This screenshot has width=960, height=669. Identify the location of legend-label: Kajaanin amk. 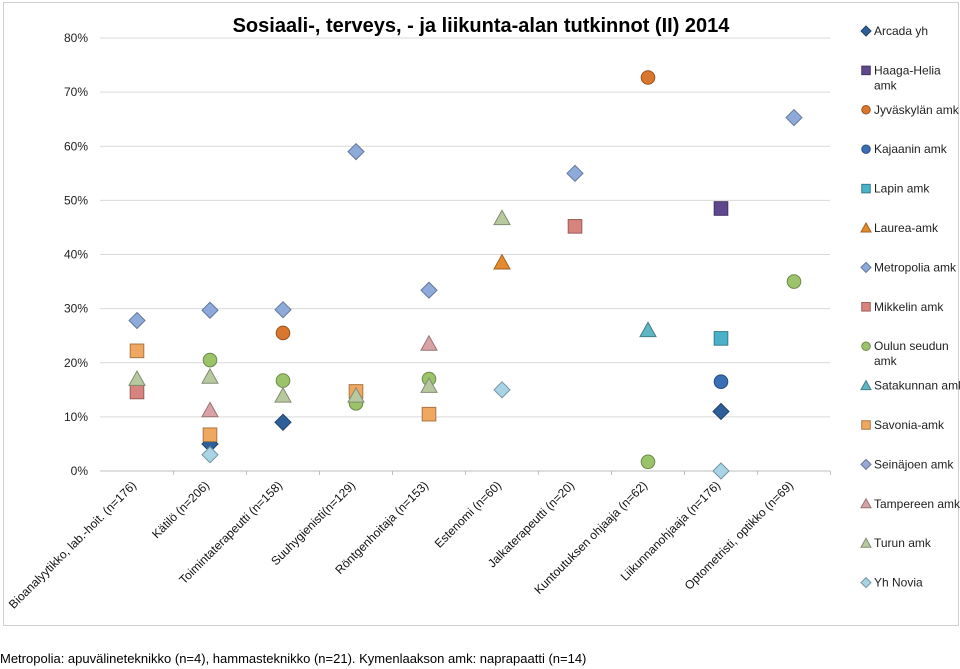
(911, 149).